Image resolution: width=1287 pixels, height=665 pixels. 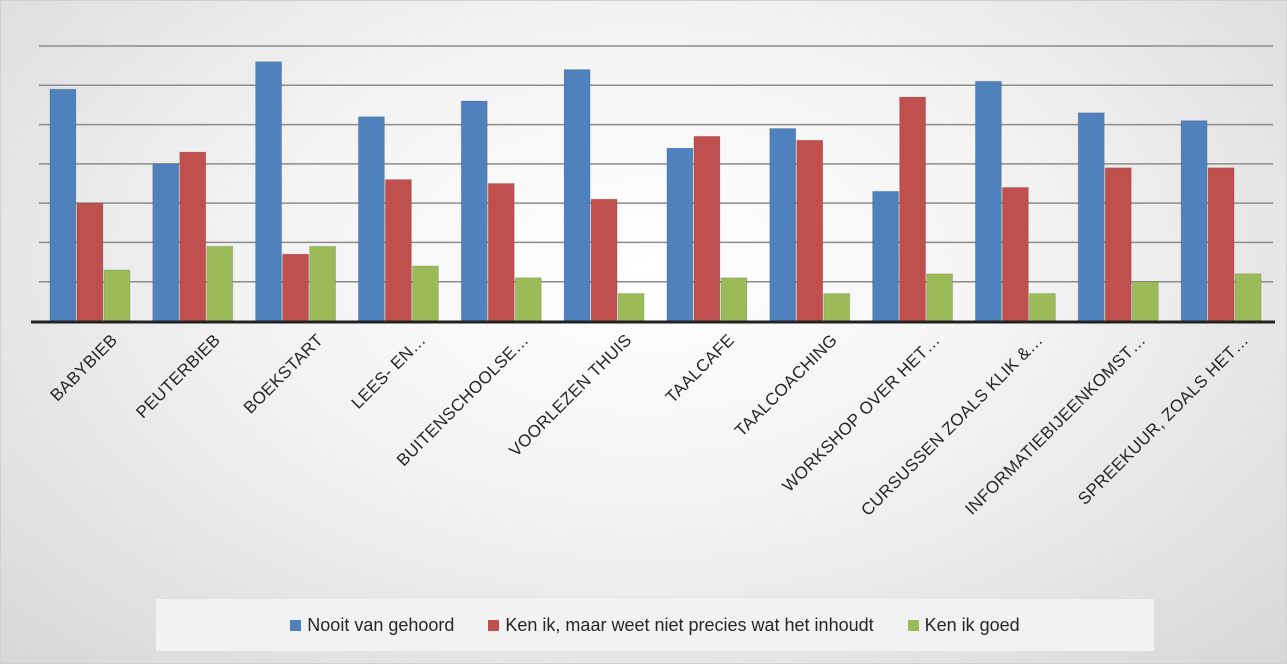 I want to click on x-tick-label: BABYBIEB, so click(x=84, y=367).